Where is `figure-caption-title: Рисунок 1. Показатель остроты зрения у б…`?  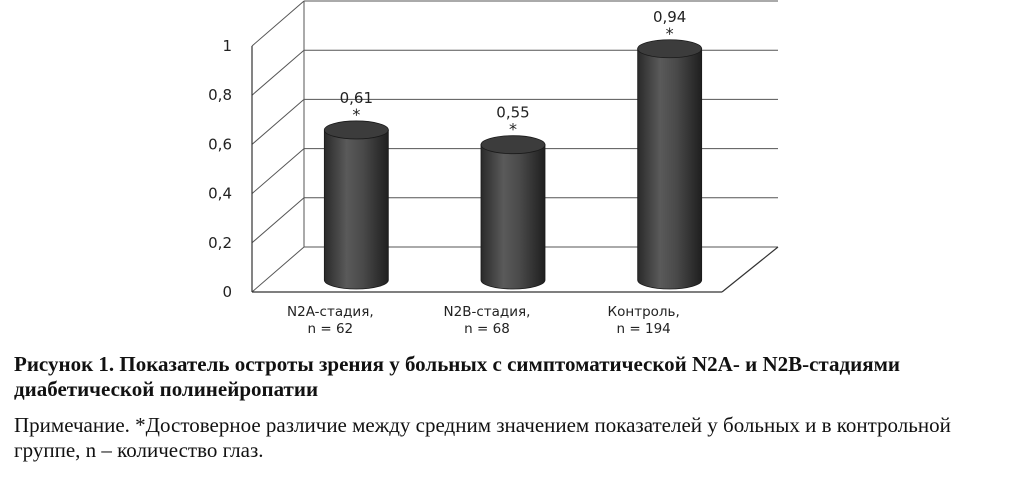 figure-caption-title: Рисунок 1. Показатель остроты зрения у б… is located at coordinates (457, 376).